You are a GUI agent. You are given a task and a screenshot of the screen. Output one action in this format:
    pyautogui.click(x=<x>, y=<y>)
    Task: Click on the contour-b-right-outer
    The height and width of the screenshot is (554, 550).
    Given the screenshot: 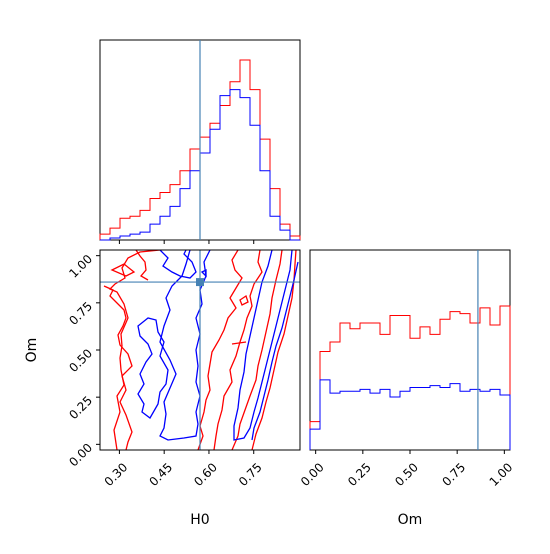 What is the action you would take?
    pyautogui.click(x=263, y=345)
    